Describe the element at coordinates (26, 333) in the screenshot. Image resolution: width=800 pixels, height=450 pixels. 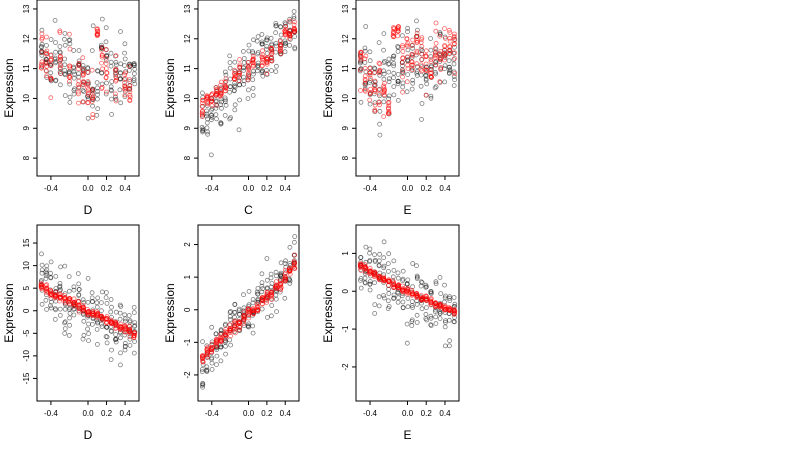
I see `y-tick-label: -5` at that location.